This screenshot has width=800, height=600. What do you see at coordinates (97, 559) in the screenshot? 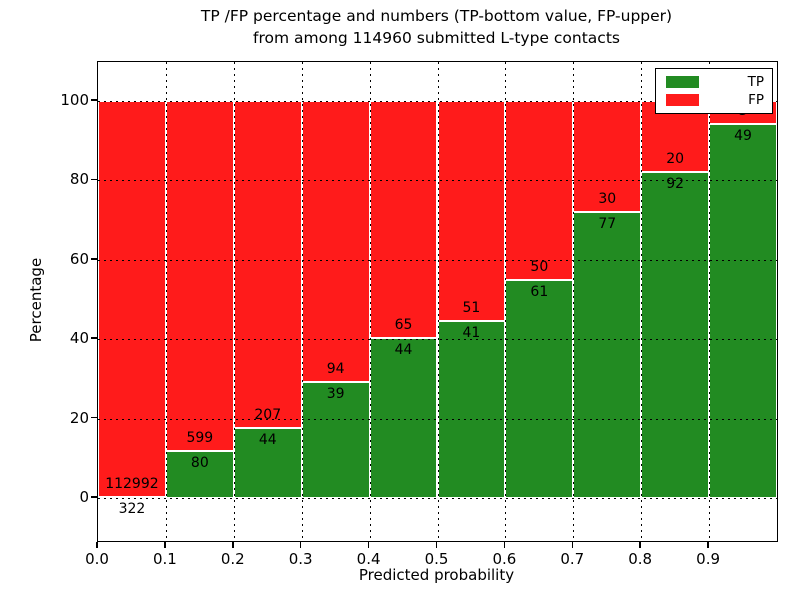
I see `x-tick-label: 0.0` at bounding box center [97, 559].